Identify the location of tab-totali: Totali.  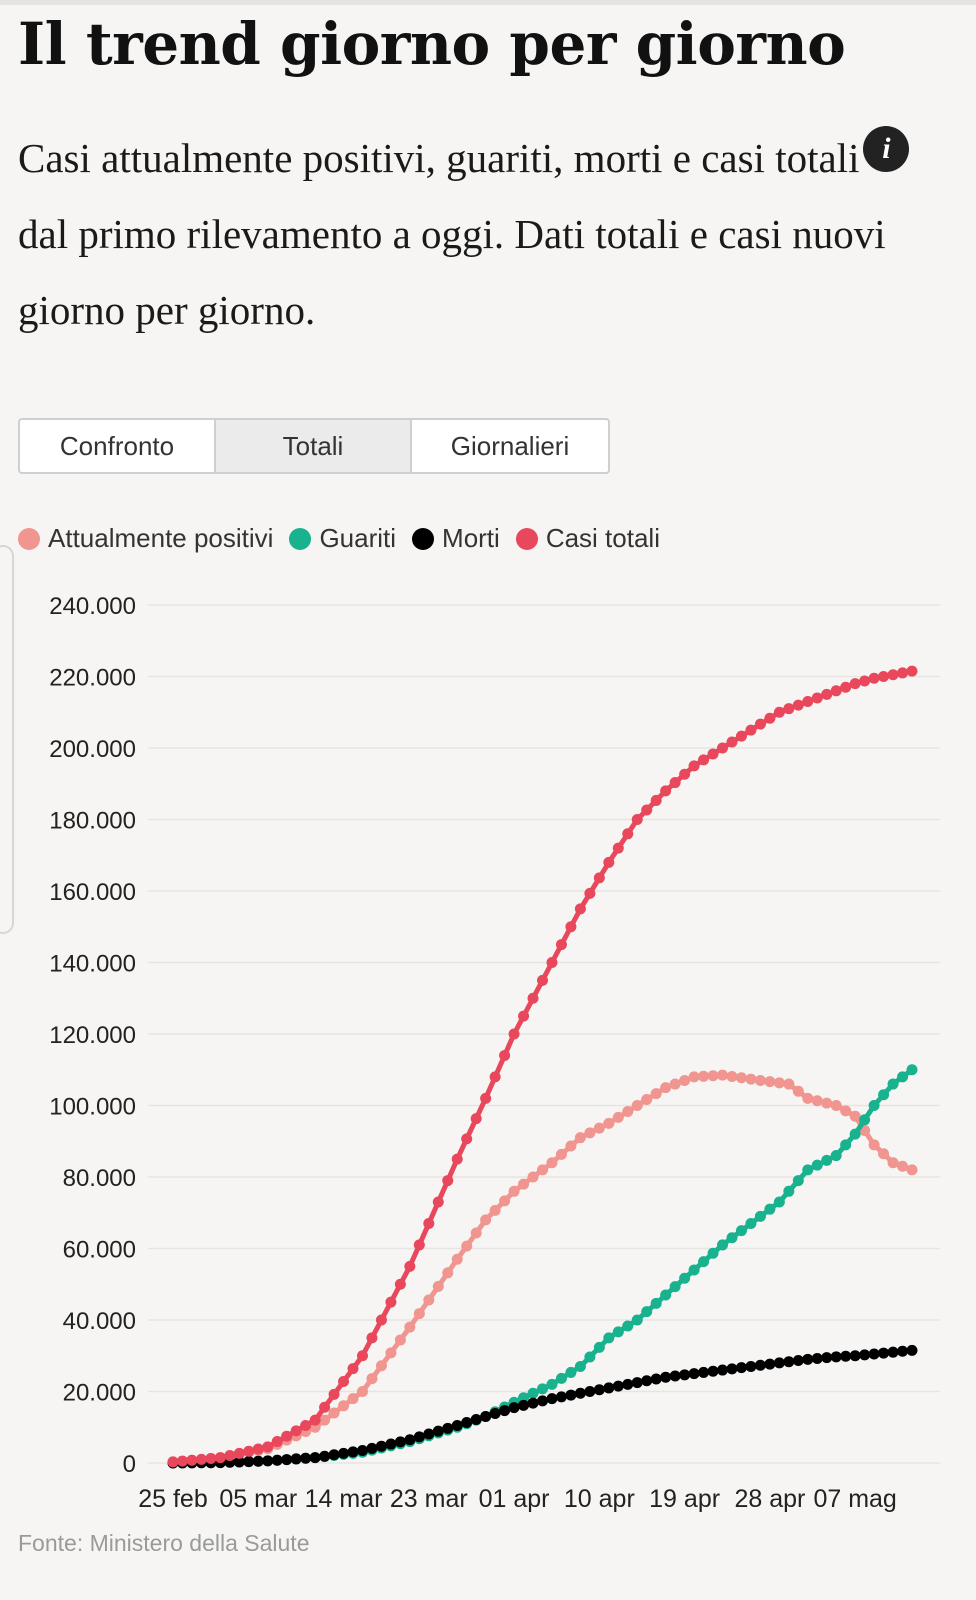
(314, 446).